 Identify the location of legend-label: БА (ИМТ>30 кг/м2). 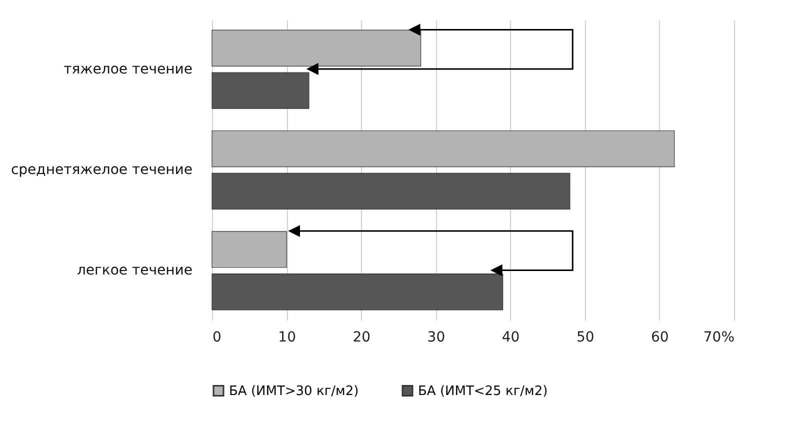
(294, 391).